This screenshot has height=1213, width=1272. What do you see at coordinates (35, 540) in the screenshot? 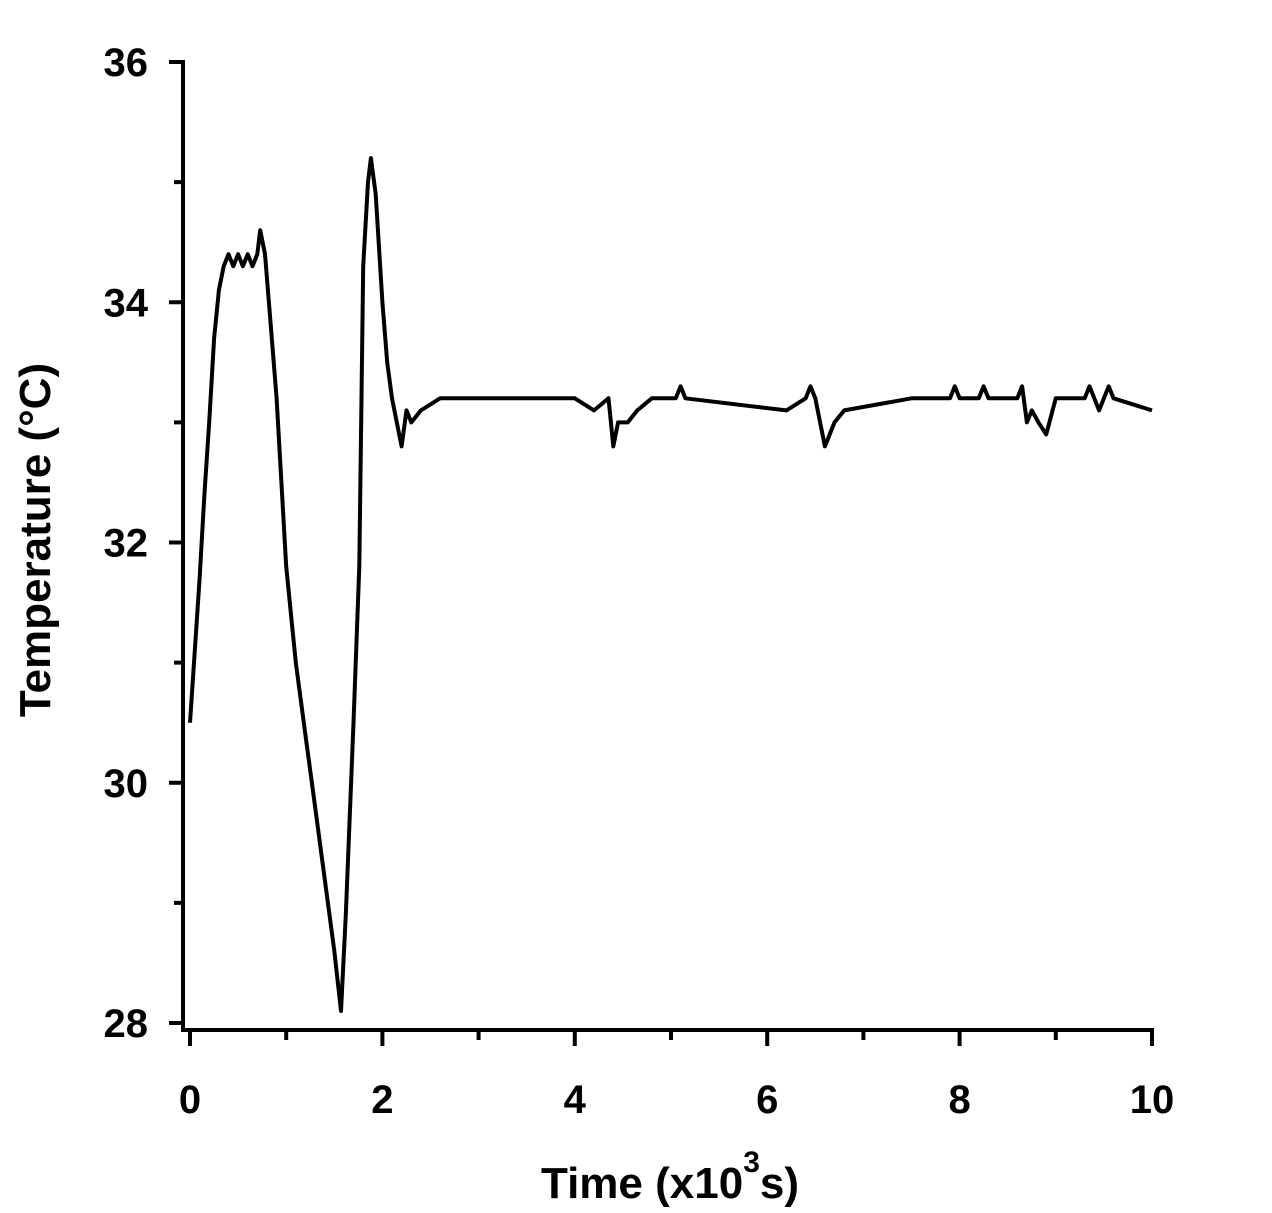
I see `y-axis-title: Temperature (°C)` at bounding box center [35, 540].